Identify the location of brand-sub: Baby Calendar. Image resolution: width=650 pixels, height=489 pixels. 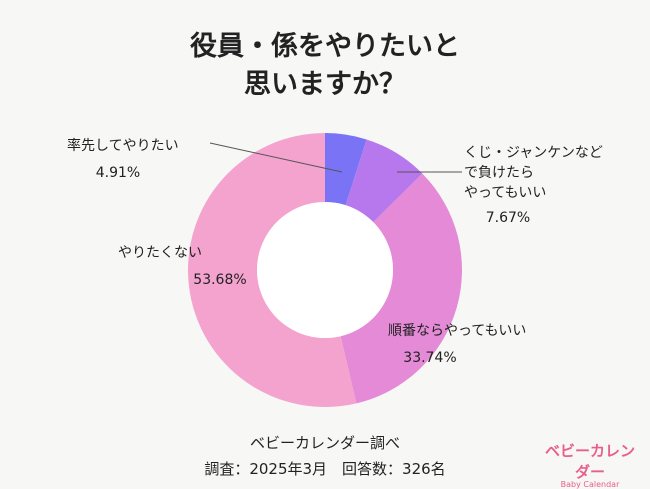
(590, 484).